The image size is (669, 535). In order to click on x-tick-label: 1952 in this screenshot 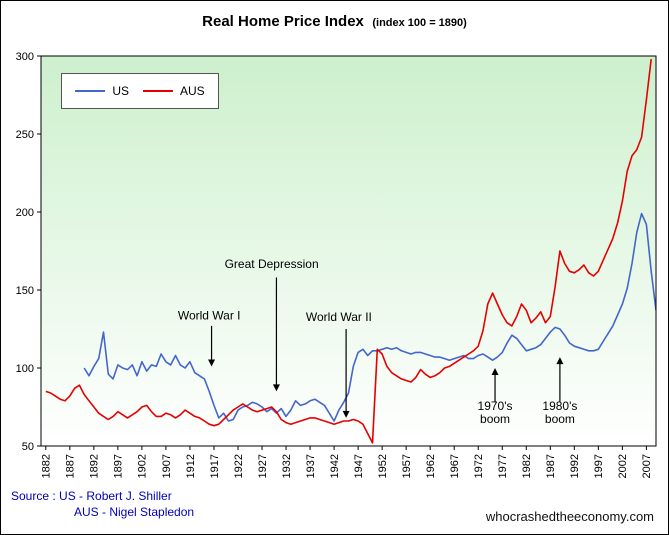, I will do `click(383, 466)`.